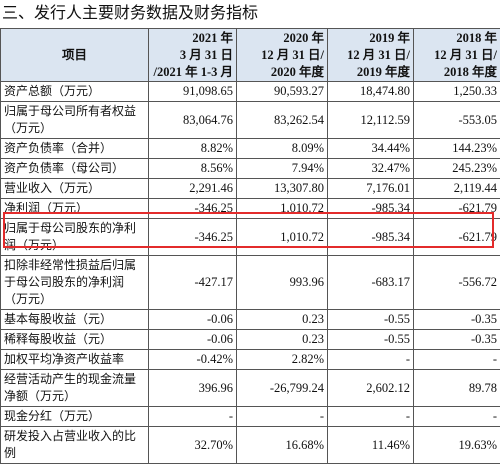  I want to click on value-cell: -556.72, so click(457, 283).